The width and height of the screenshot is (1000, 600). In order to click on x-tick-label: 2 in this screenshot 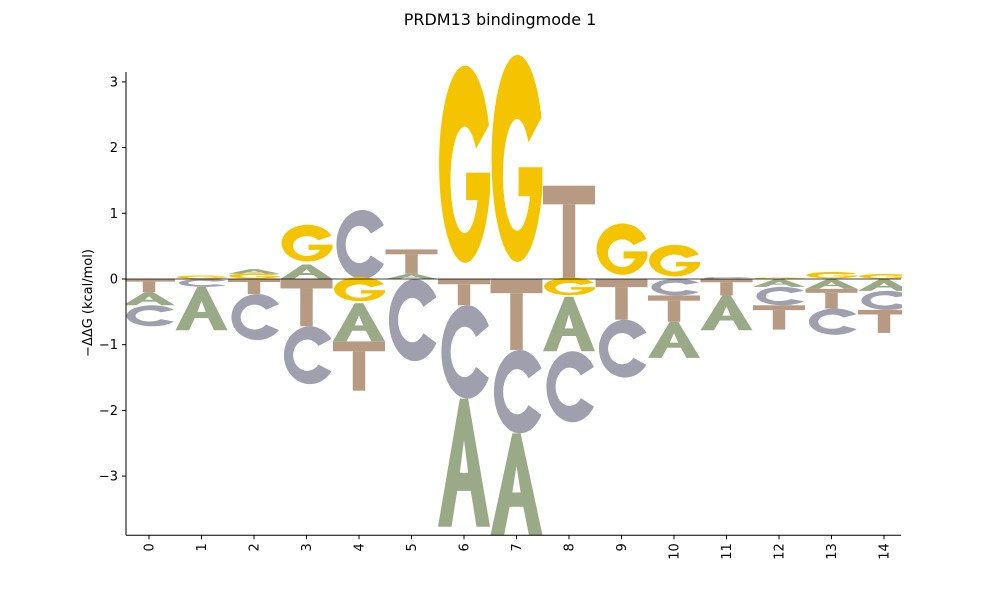, I will do `click(255, 547)`.